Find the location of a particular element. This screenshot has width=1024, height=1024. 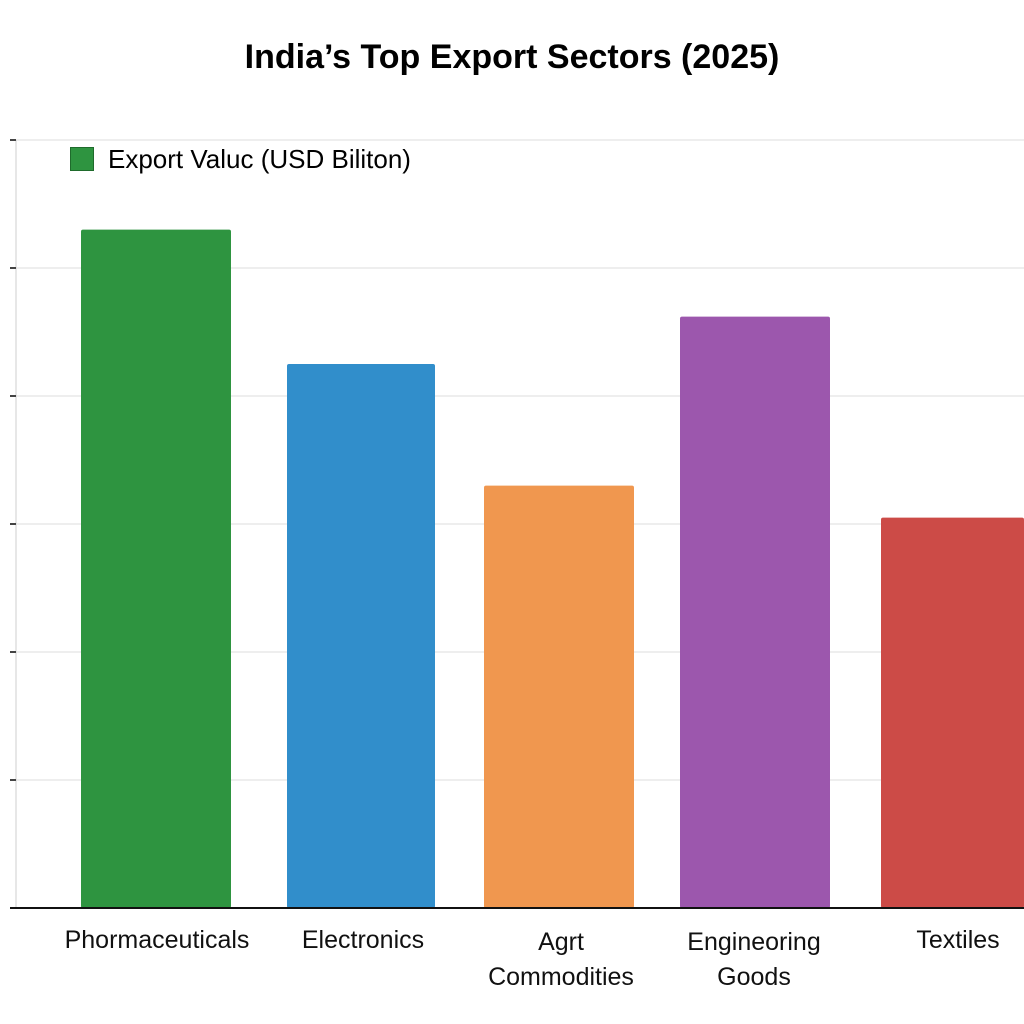

legend-swatch is located at coordinates (82, 159).